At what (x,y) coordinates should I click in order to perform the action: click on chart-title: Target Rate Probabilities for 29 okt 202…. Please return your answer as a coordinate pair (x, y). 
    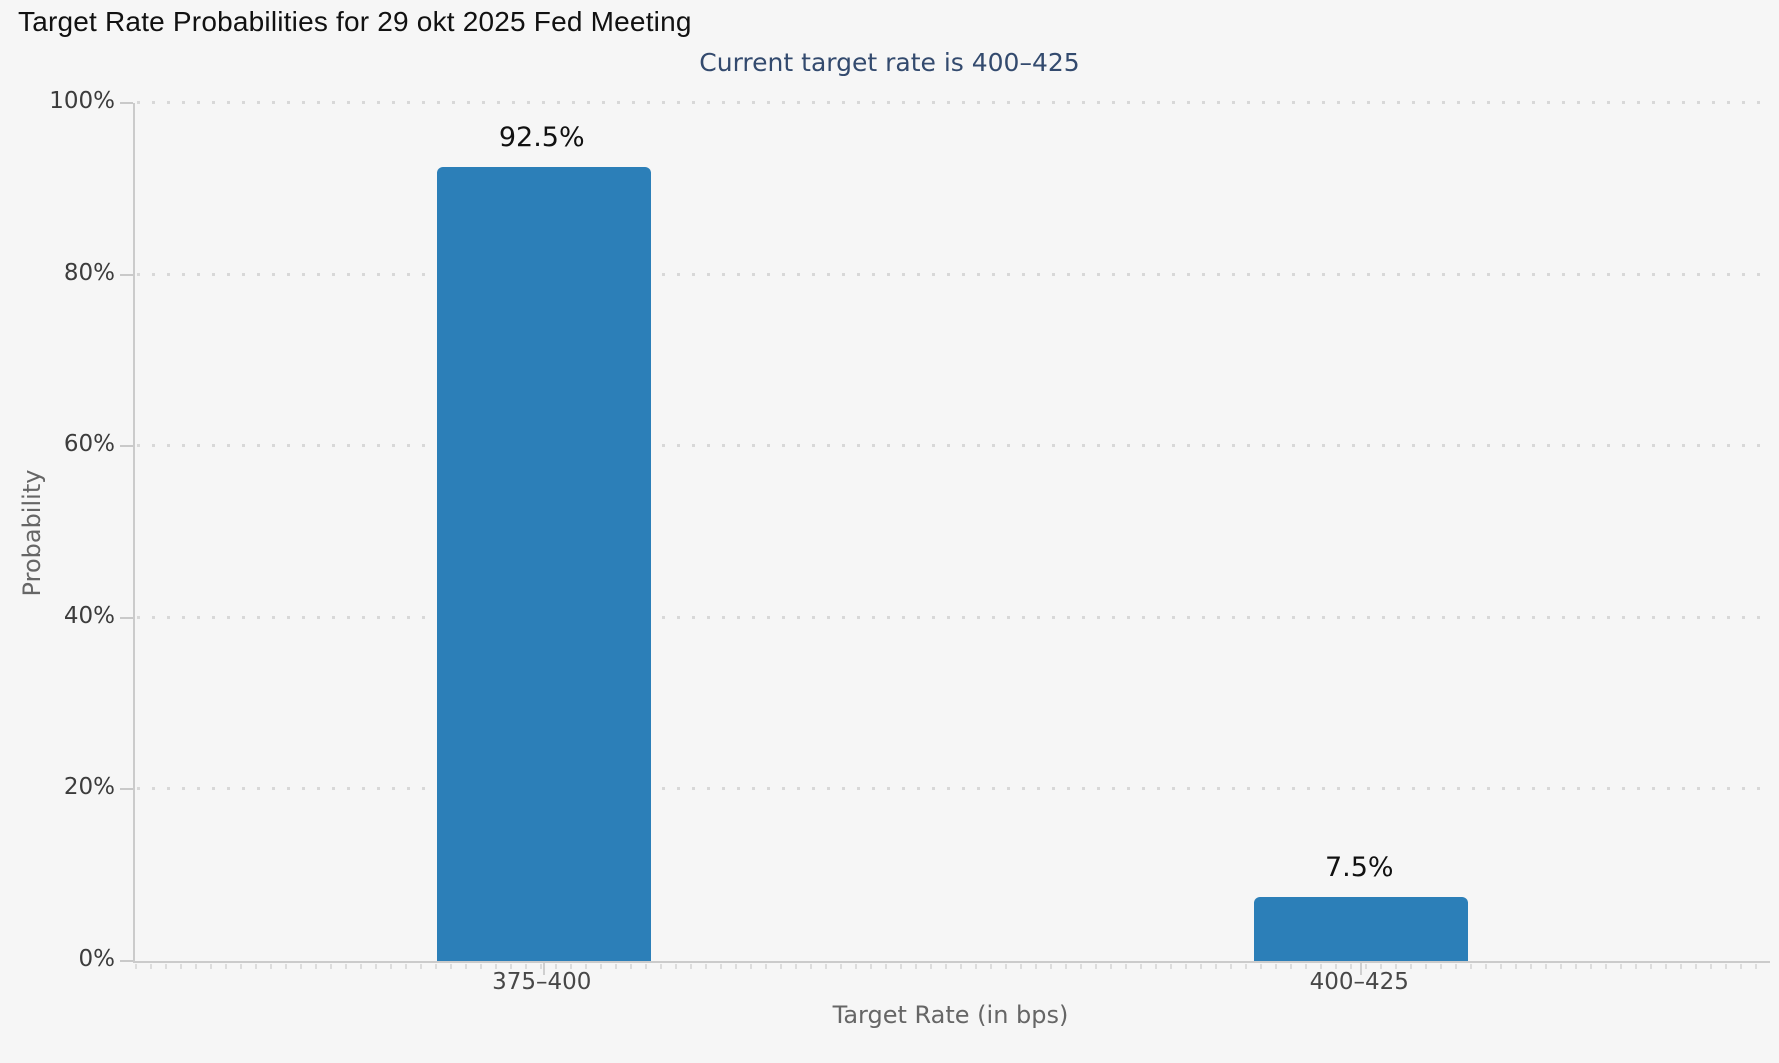
    Looking at the image, I should click on (355, 21).